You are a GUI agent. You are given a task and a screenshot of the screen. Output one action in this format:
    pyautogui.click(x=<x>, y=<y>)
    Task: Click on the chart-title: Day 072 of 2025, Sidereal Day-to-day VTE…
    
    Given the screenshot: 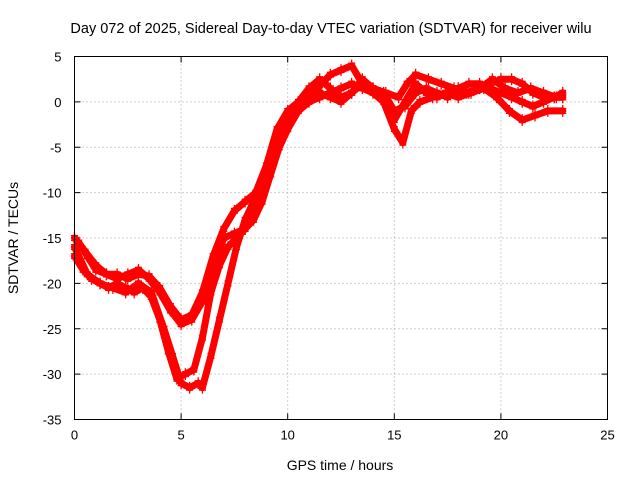 What is the action you would take?
    pyautogui.click(x=330, y=29)
    